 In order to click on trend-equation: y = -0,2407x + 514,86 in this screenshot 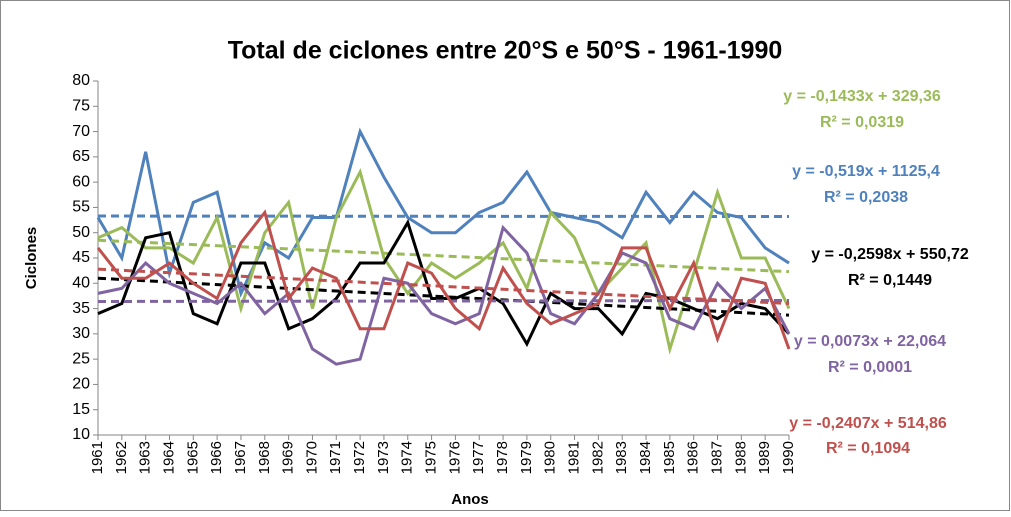, I will do `click(868, 423)`.